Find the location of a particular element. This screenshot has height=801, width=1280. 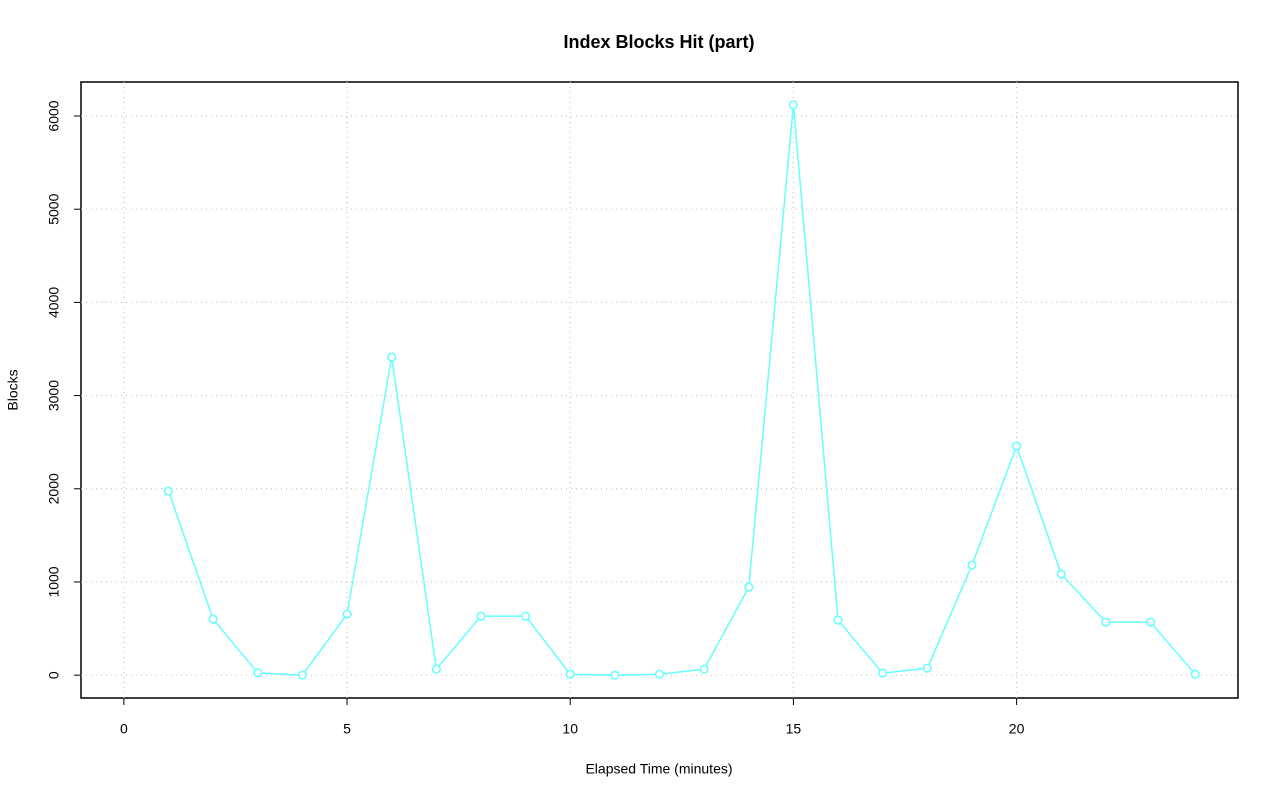

x-tick-label: 10 is located at coordinates (570, 729).